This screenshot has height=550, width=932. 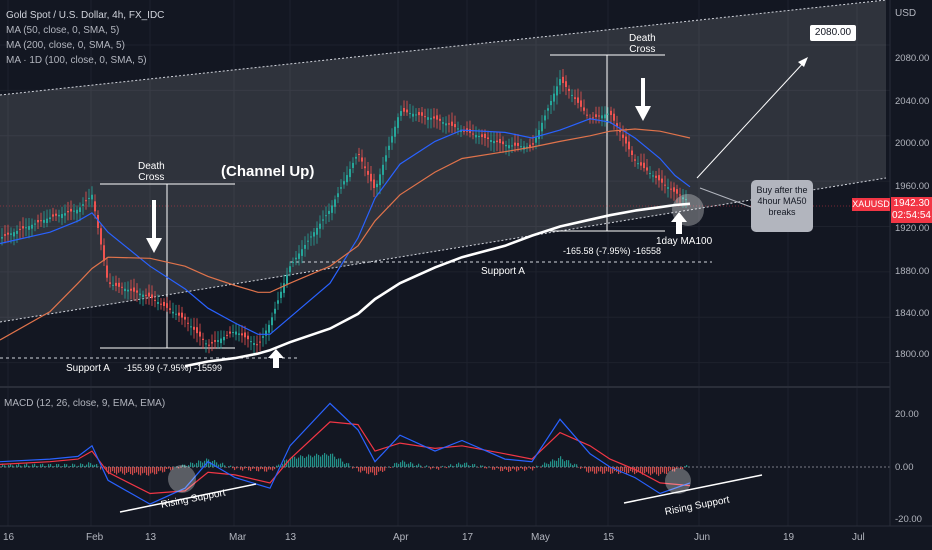 I want to click on currency-label: USD, so click(x=906, y=13).